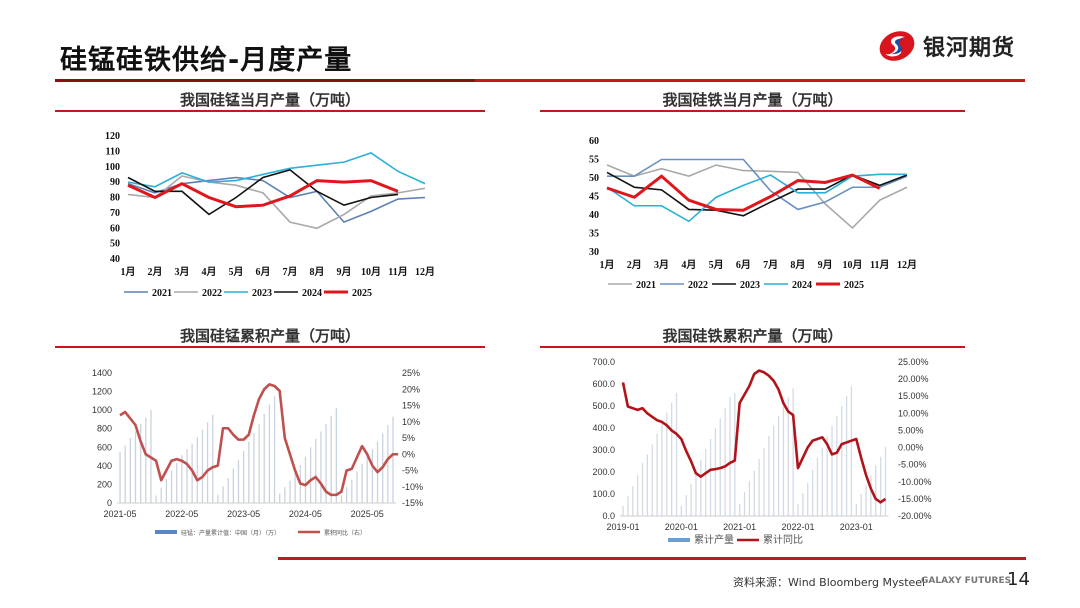 This screenshot has height=608, width=1080. I want to click on y-tick-label: 500.0, so click(603, 406).